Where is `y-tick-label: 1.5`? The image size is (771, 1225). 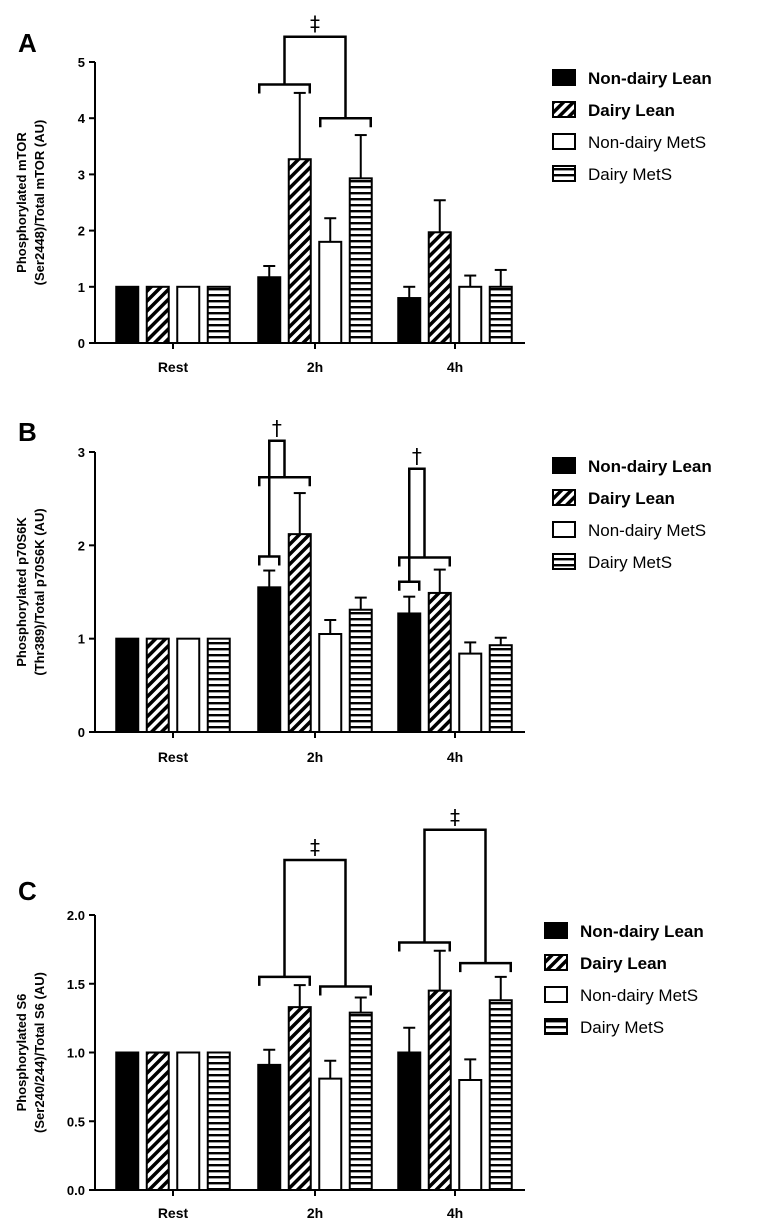
y-tick-label: 1.5 is located at coordinates (76, 984).